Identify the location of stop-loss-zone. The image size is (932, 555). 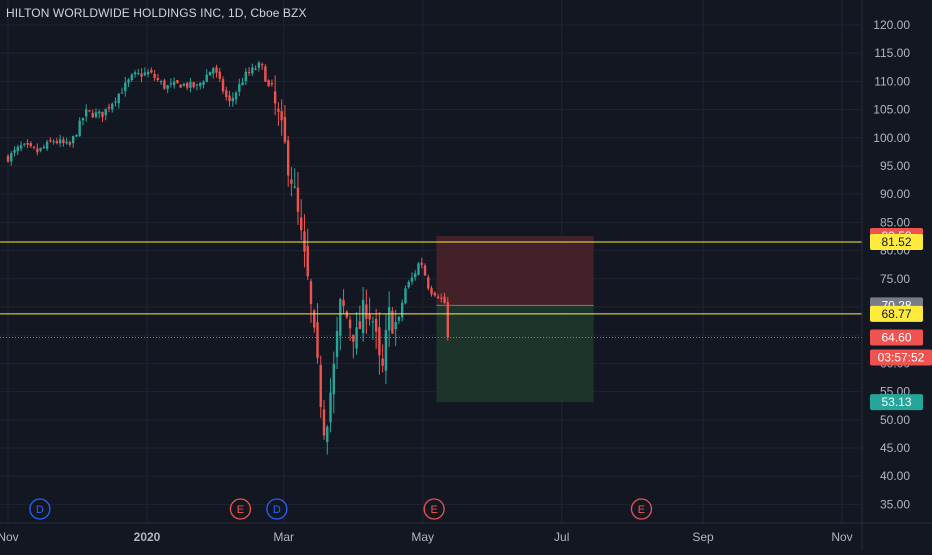
(515, 271).